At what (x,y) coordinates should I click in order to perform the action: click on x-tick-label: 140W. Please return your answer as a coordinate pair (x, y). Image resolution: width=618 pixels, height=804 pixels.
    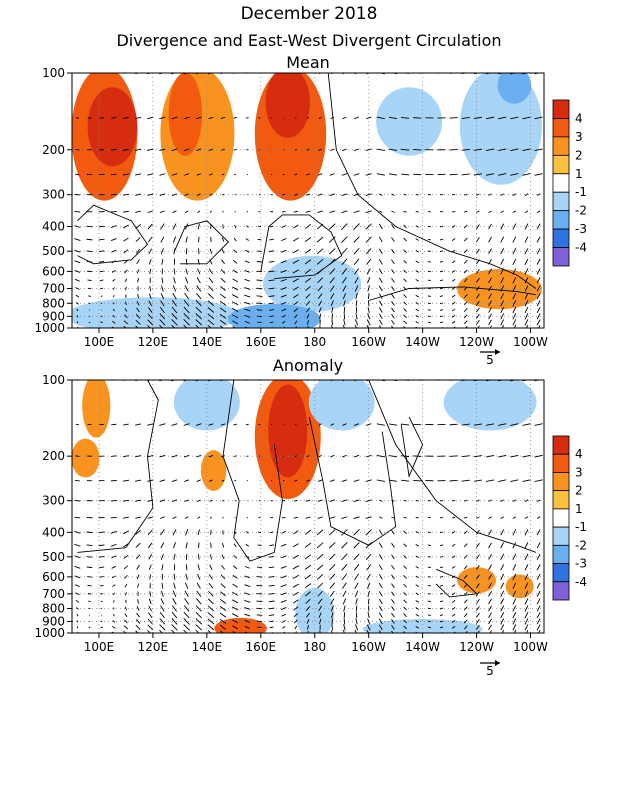
    Looking at the image, I should click on (422, 647).